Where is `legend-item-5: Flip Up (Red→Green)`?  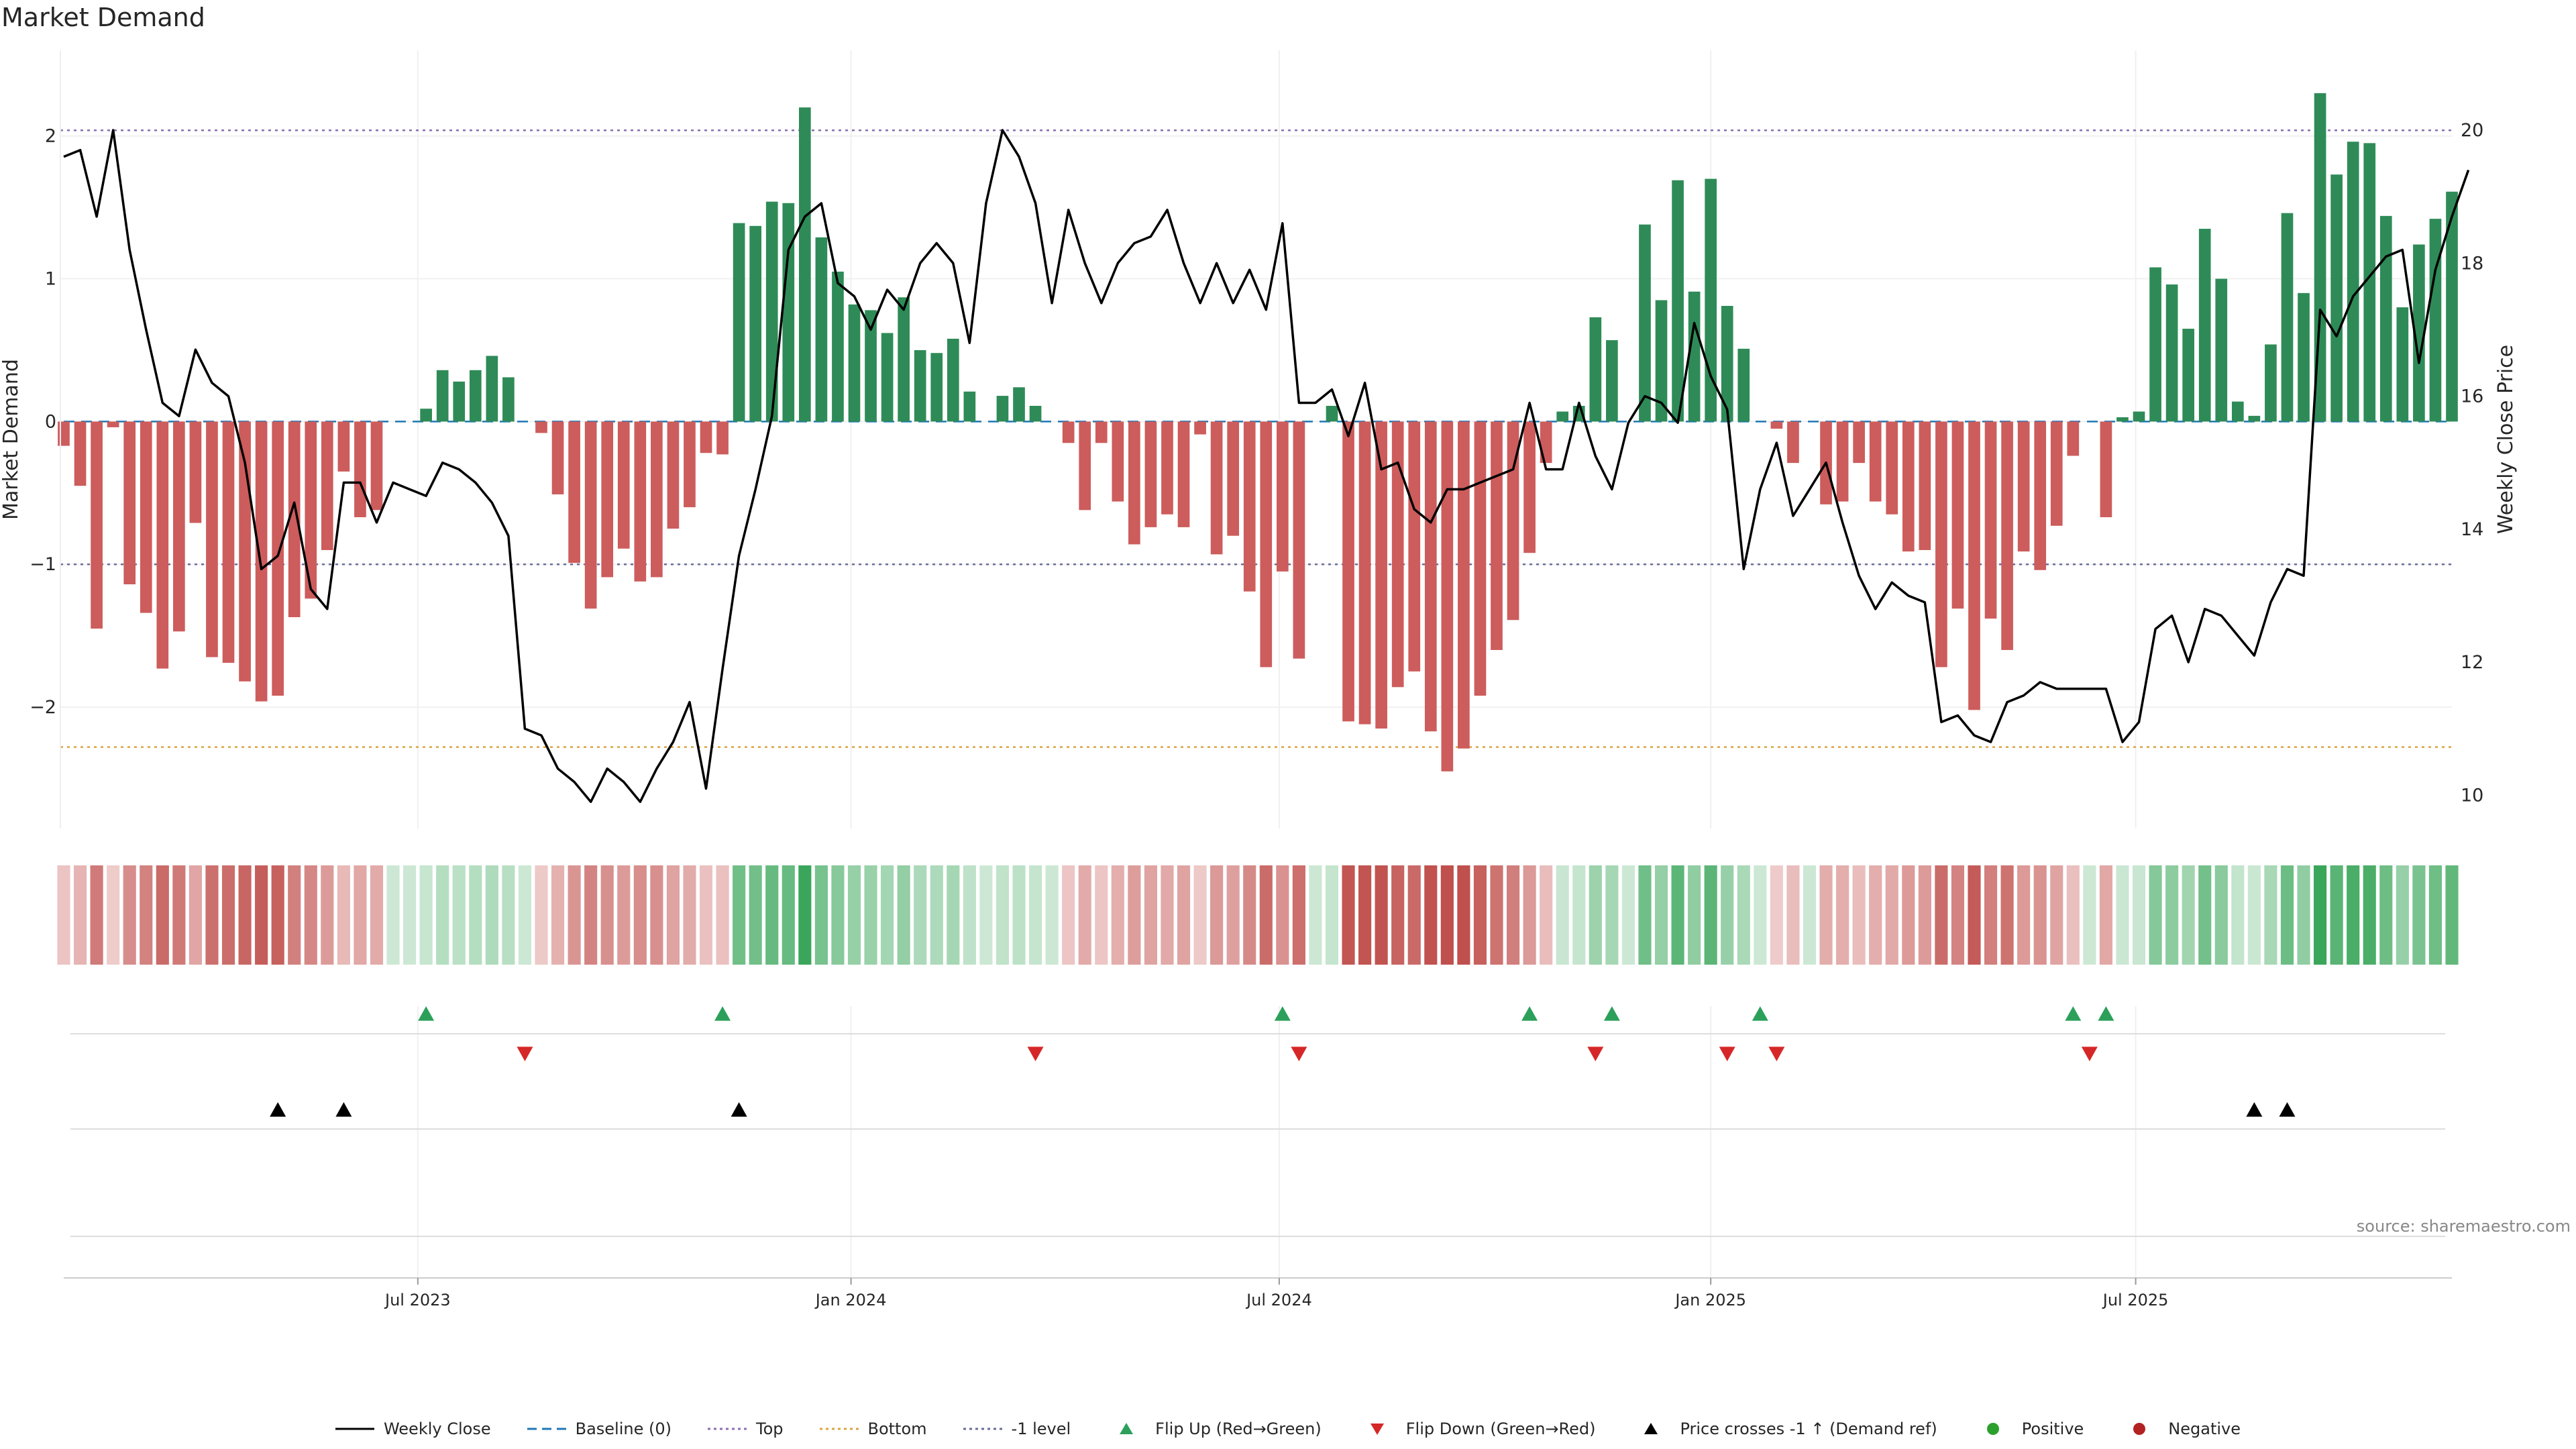
legend-item-5: Flip Up (Red→Green) is located at coordinates (1214, 1428).